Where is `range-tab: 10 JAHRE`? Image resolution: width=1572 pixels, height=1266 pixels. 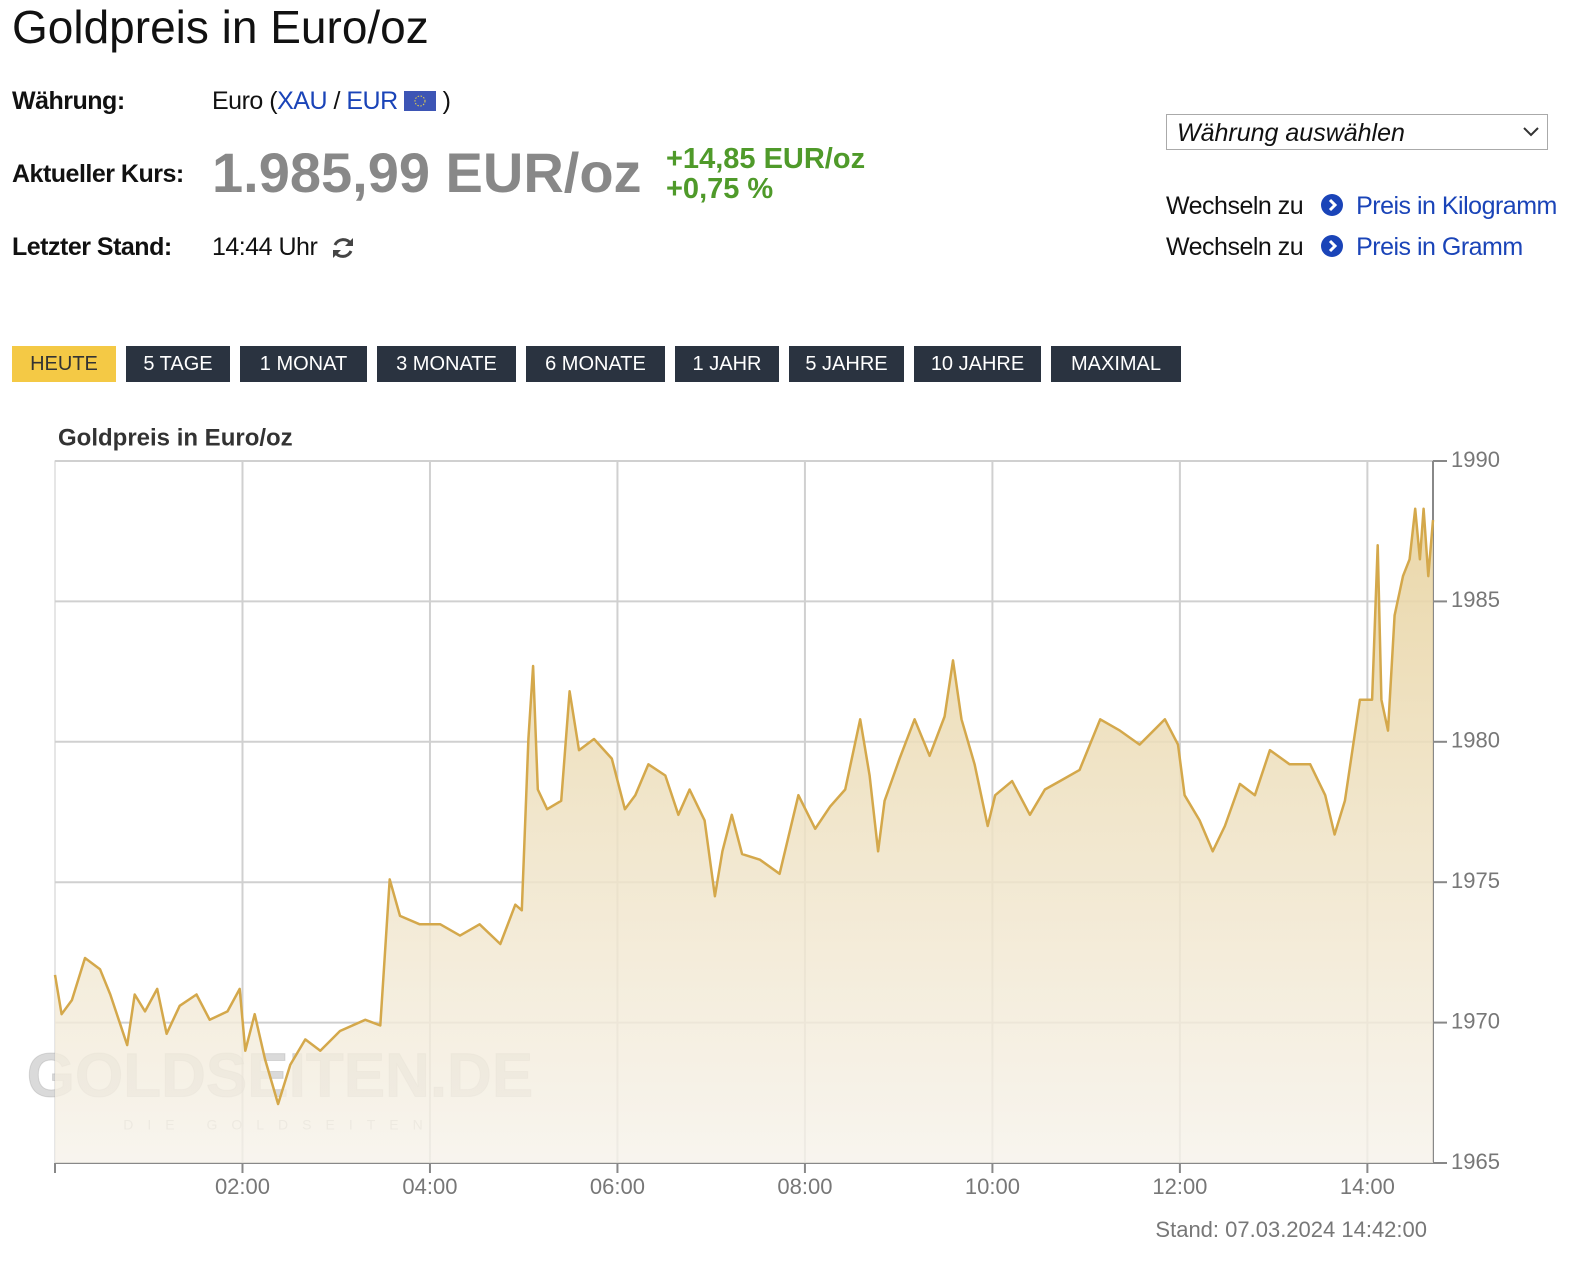 range-tab: 10 JAHRE is located at coordinates (977, 364).